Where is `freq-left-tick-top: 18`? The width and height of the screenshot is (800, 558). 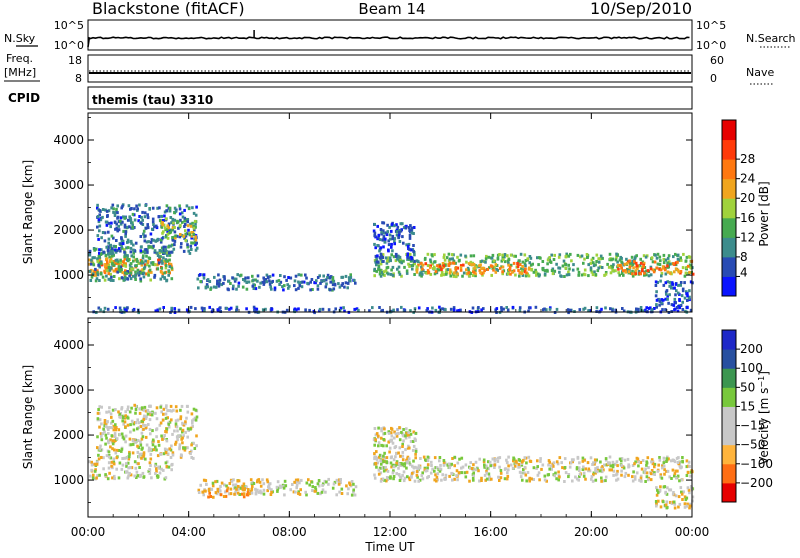 freq-left-tick-top: 18 is located at coordinates (75, 60).